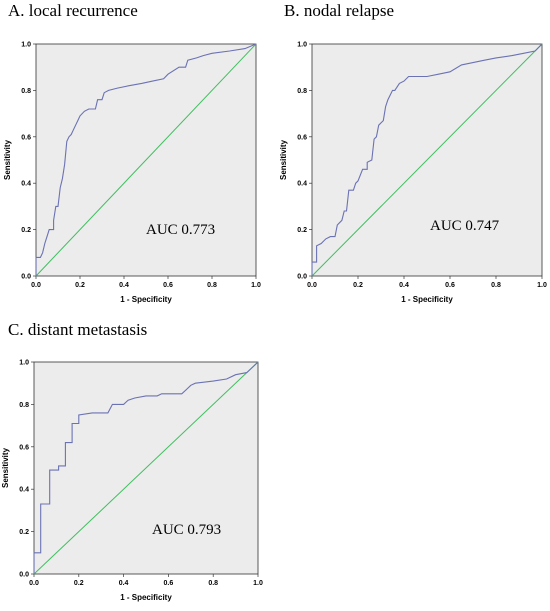  Describe the element at coordinates (186, 530) in the screenshot. I see `auc-annotation: AUC 0.793` at that location.